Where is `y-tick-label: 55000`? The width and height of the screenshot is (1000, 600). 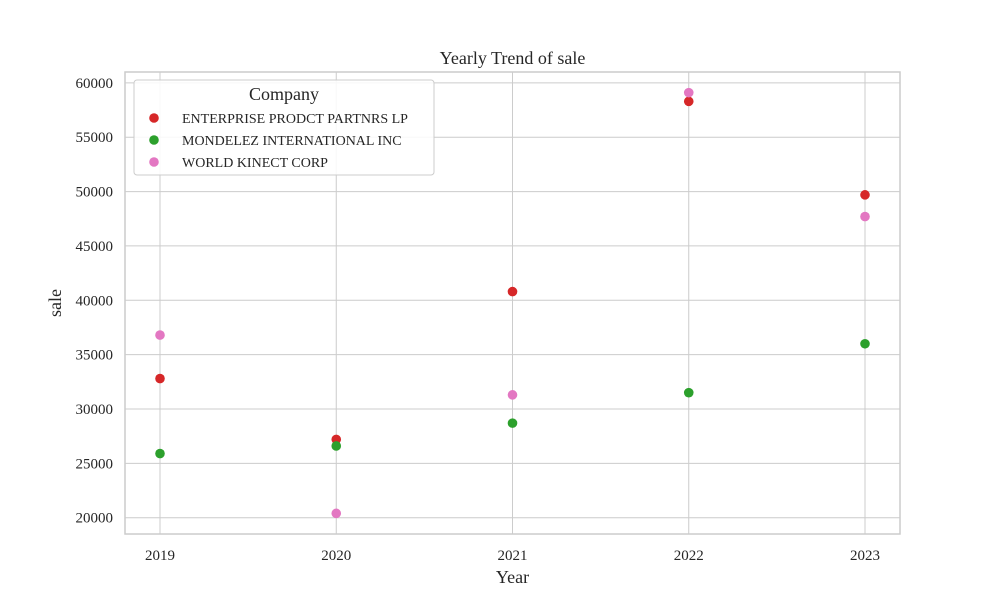 y-tick-label: 55000 is located at coordinates (95, 138).